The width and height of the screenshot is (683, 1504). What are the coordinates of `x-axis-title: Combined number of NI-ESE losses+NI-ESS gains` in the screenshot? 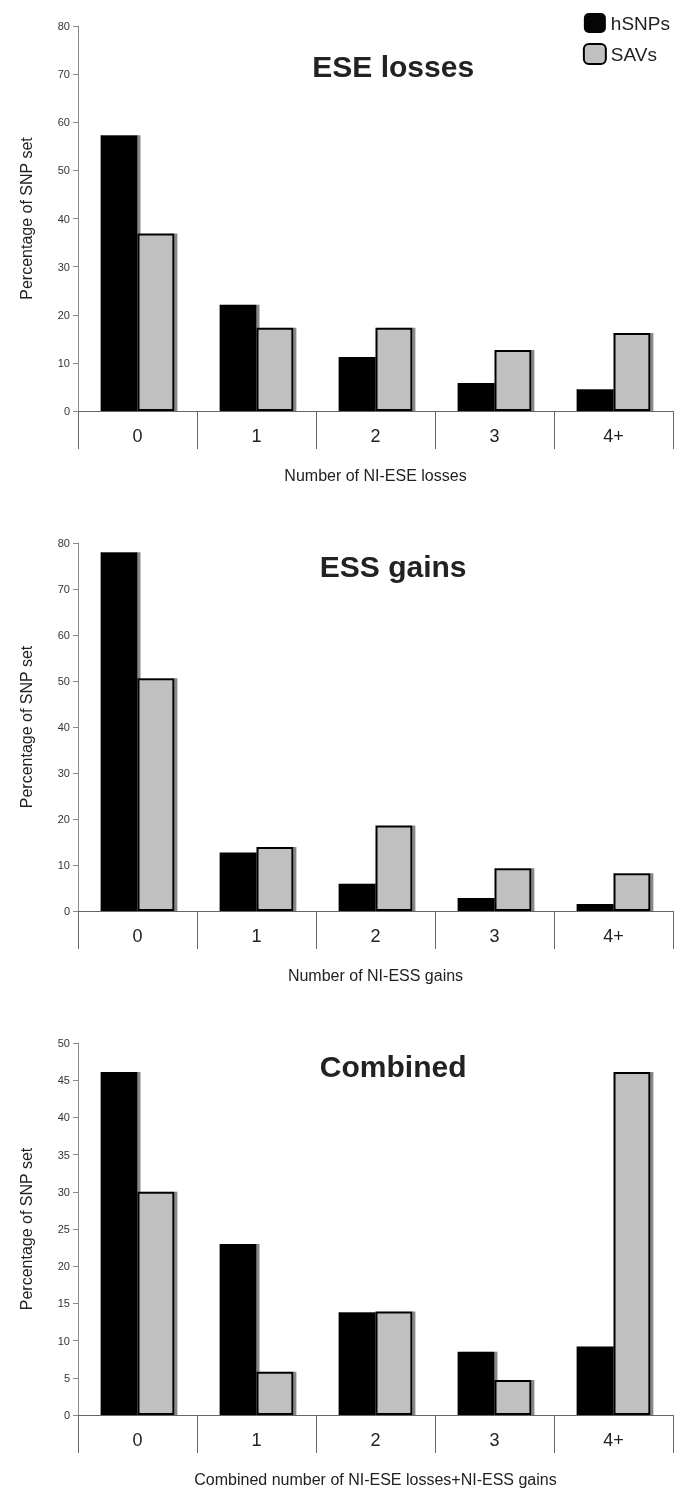 It's located at (375, 1479).